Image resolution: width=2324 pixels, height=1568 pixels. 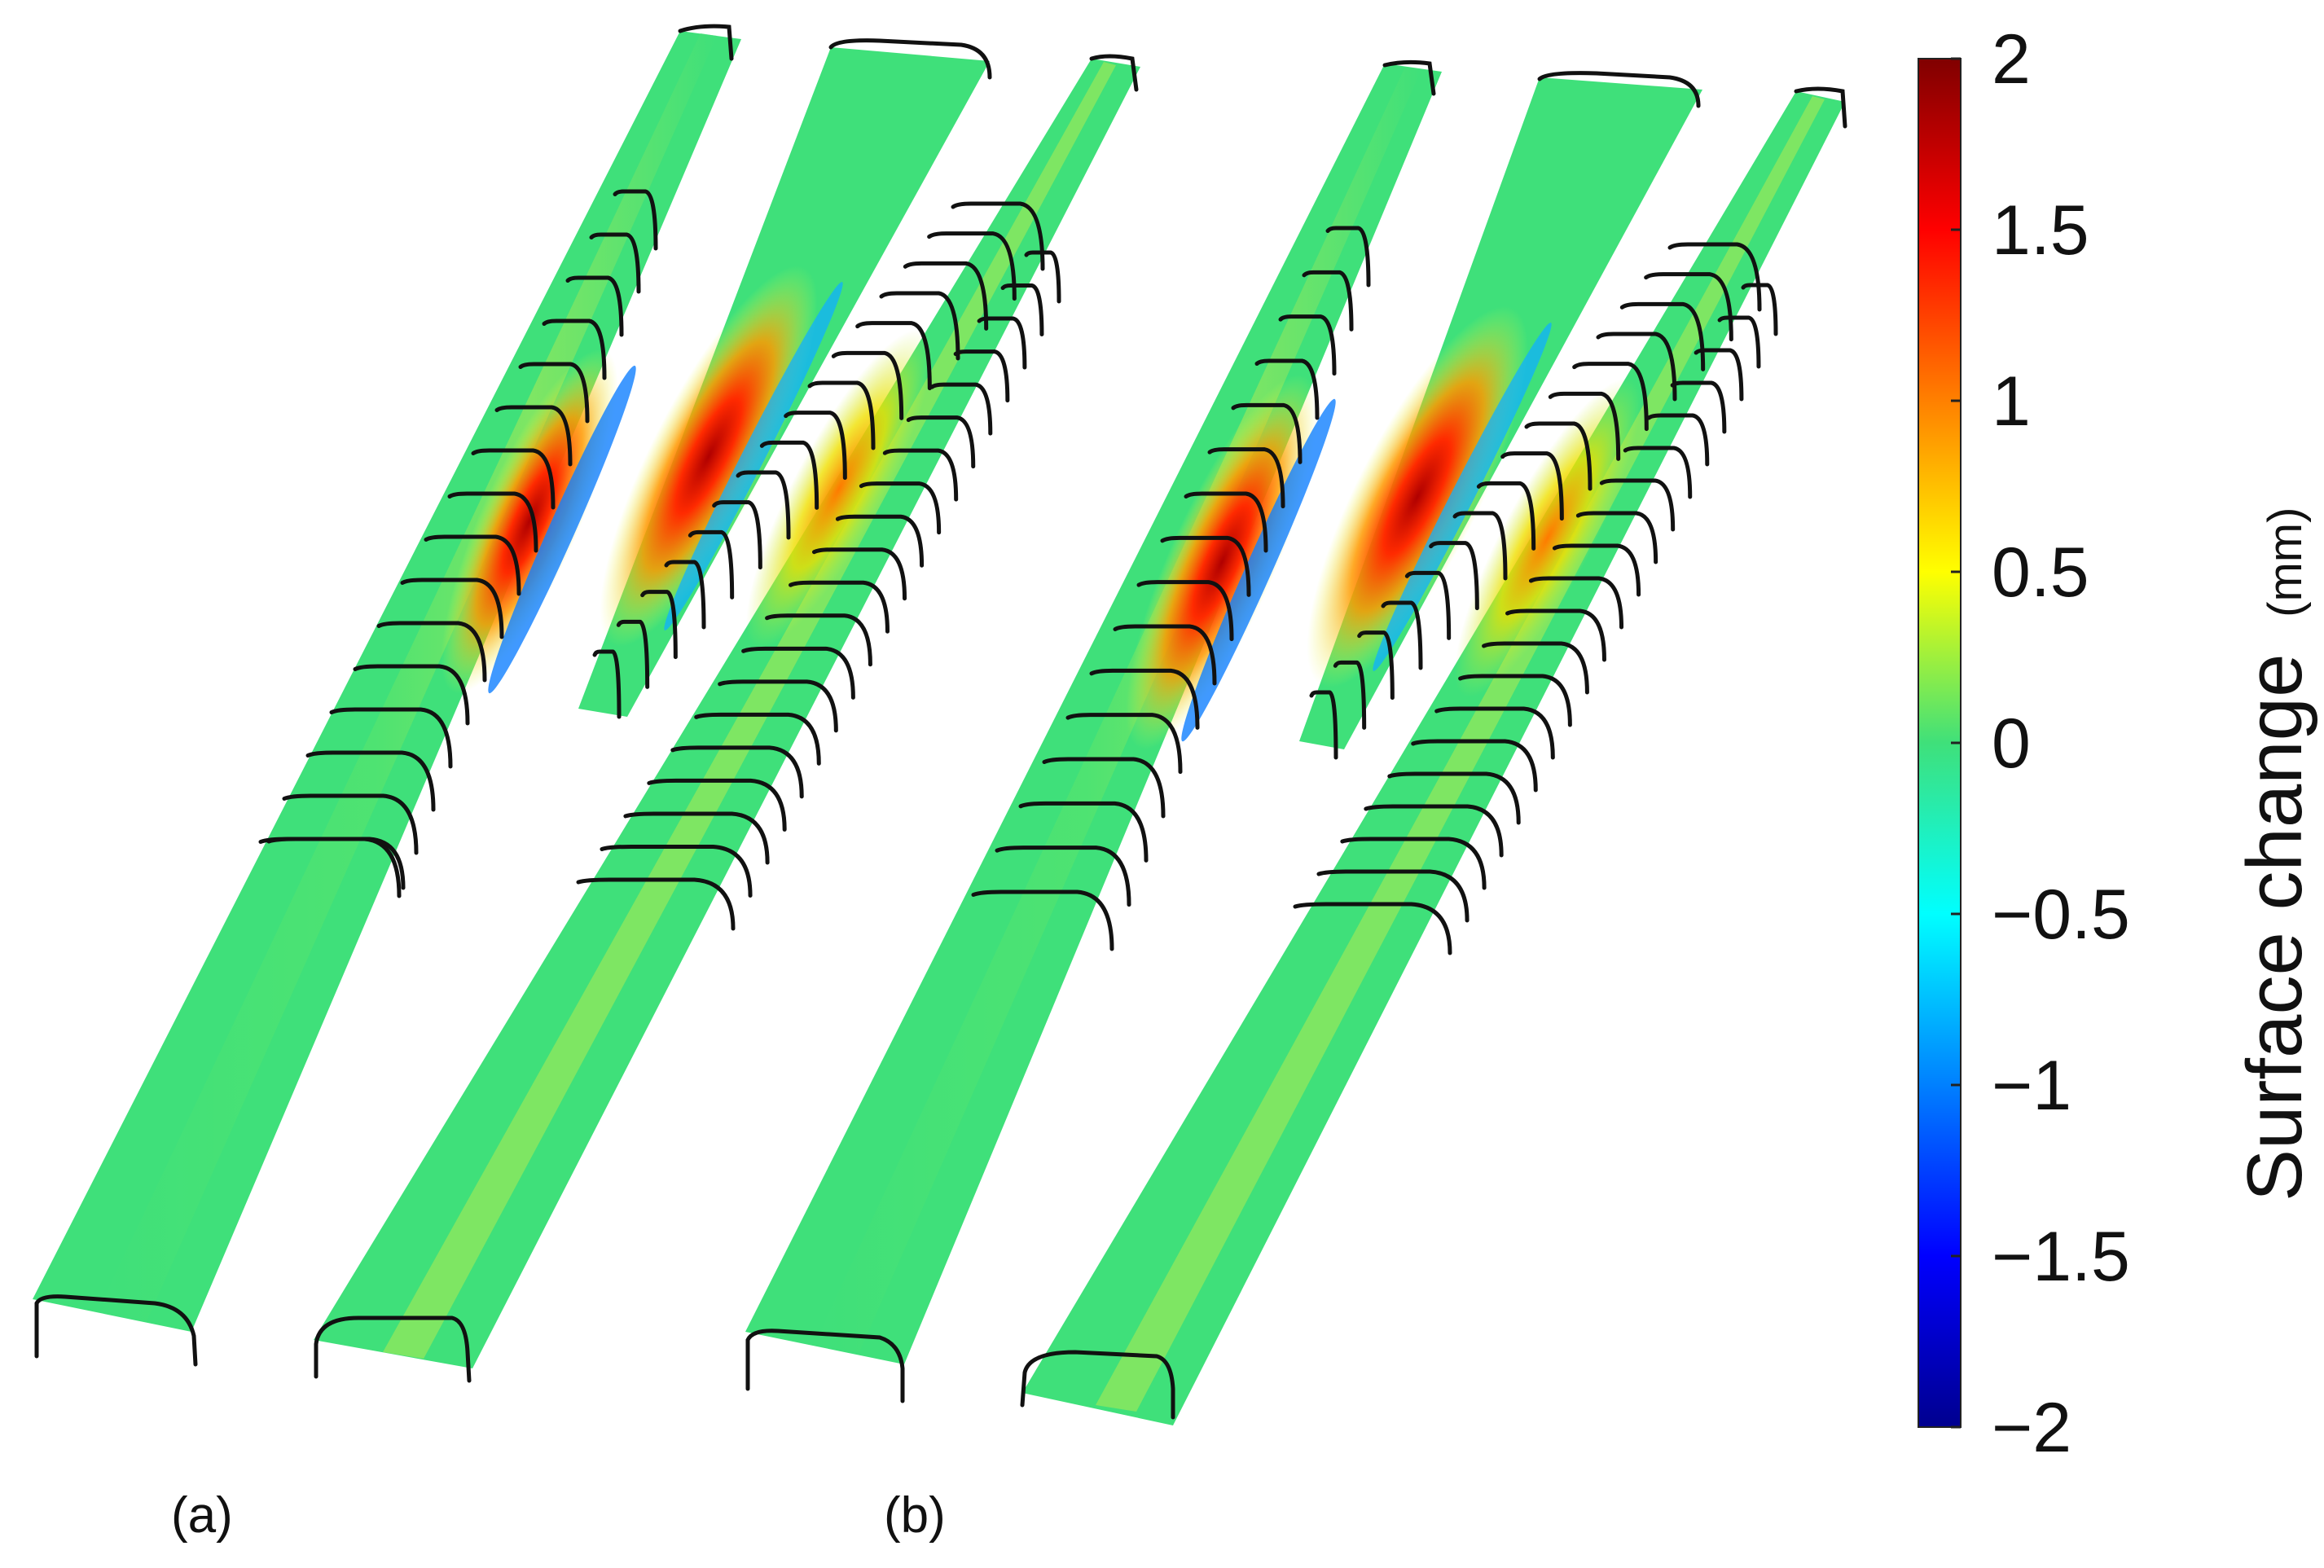 I want to click on colorbar-tick-label: −2, so click(x=2031, y=1428).